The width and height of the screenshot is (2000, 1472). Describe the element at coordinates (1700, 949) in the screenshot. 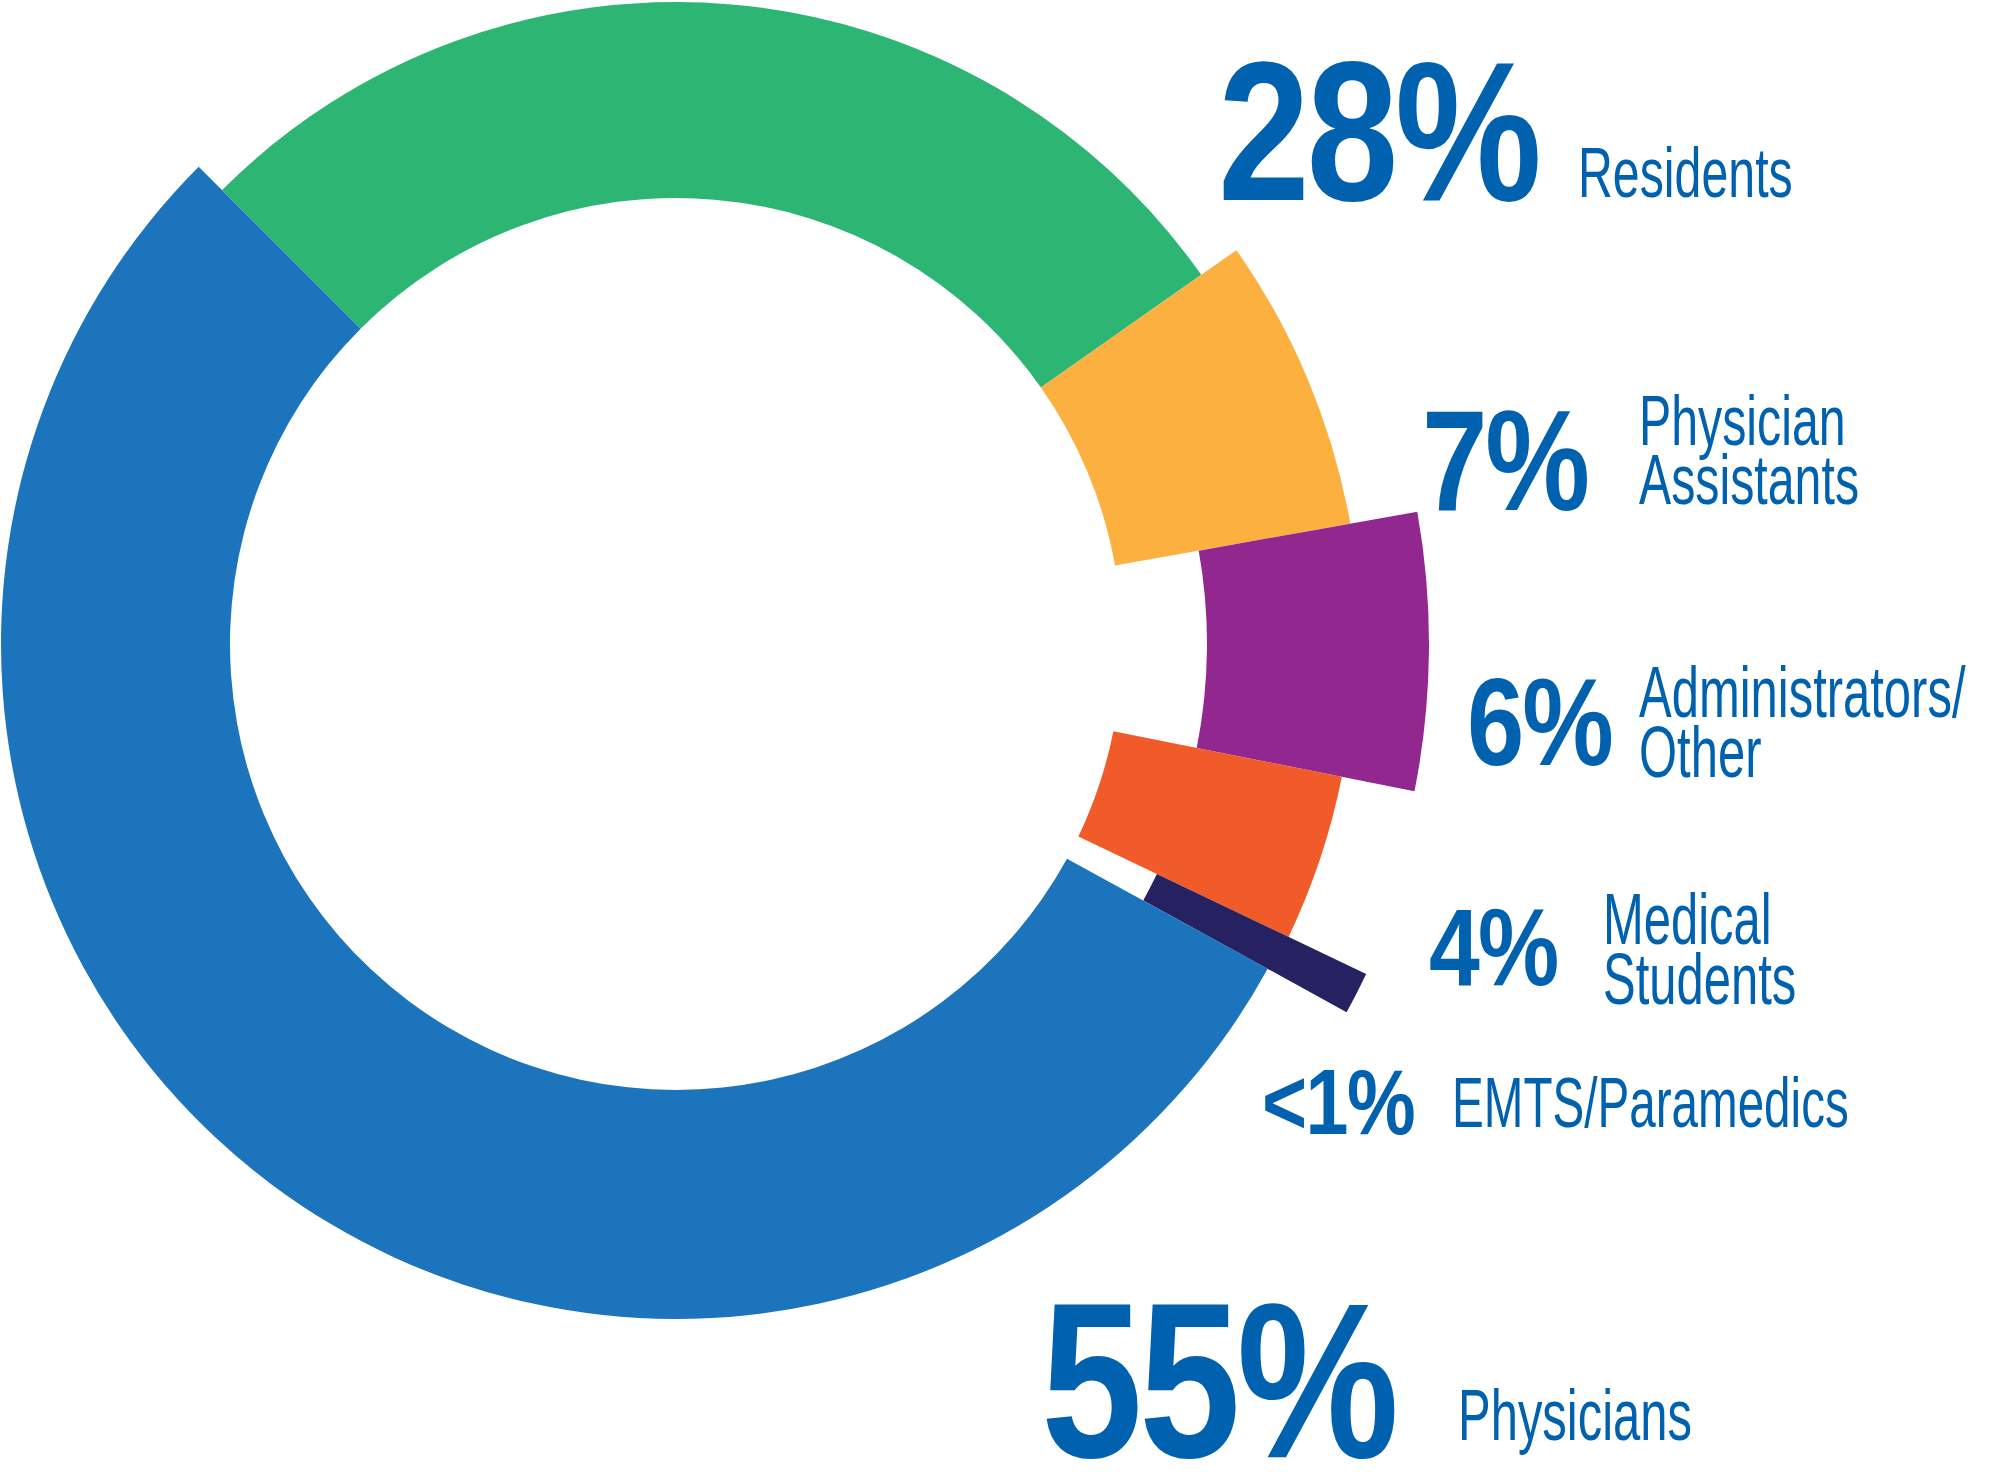

I see `slice-label: Medical Students` at that location.